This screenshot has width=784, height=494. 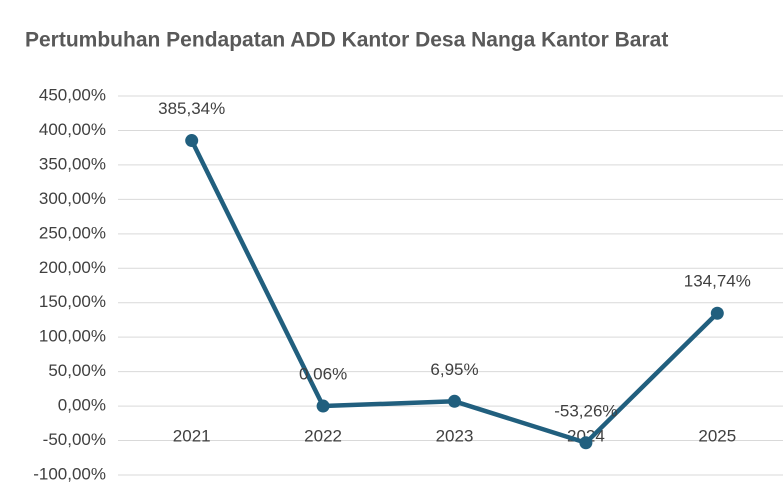 I want to click on data-label: -53,26%, so click(x=585, y=410).